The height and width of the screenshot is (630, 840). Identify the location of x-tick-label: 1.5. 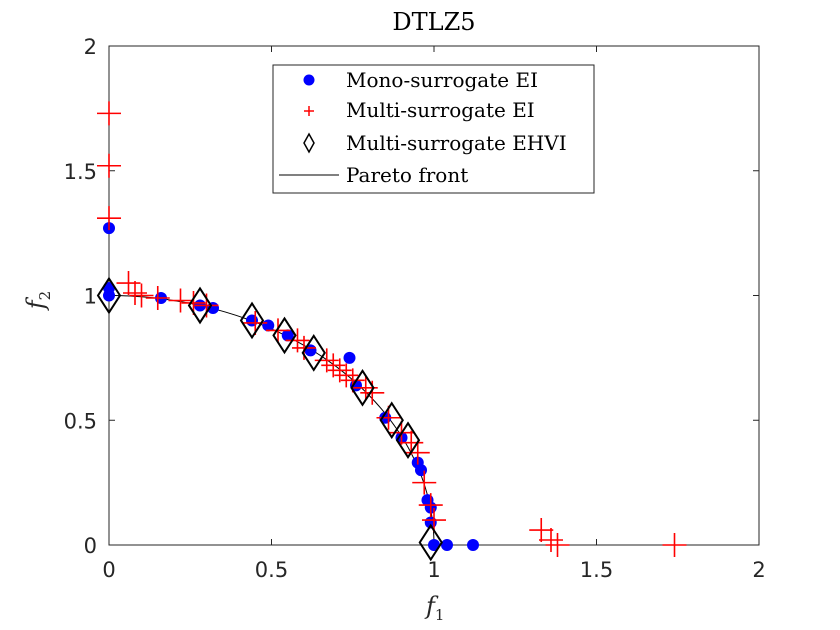
(596, 570).